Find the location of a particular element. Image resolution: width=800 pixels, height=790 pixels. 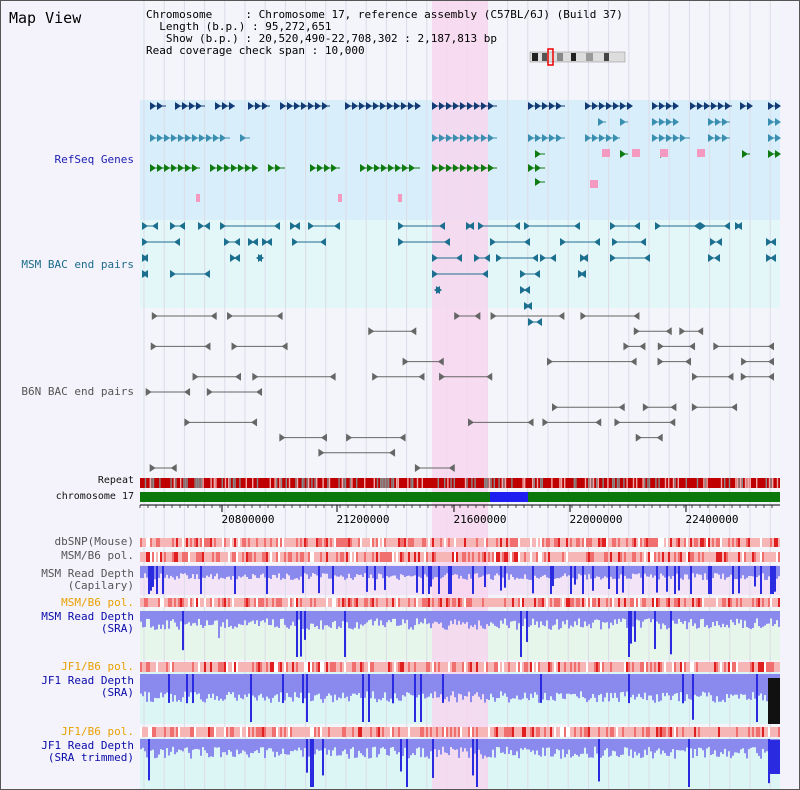

track-label-b6n-bac: B6N BAC end pairs is located at coordinates (77, 391).